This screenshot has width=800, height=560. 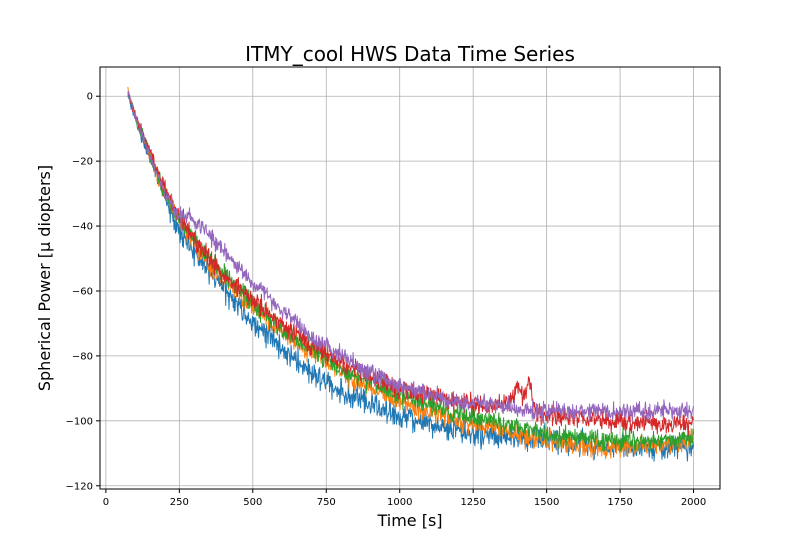 I want to click on x-tick-label: 250, so click(x=179, y=502).